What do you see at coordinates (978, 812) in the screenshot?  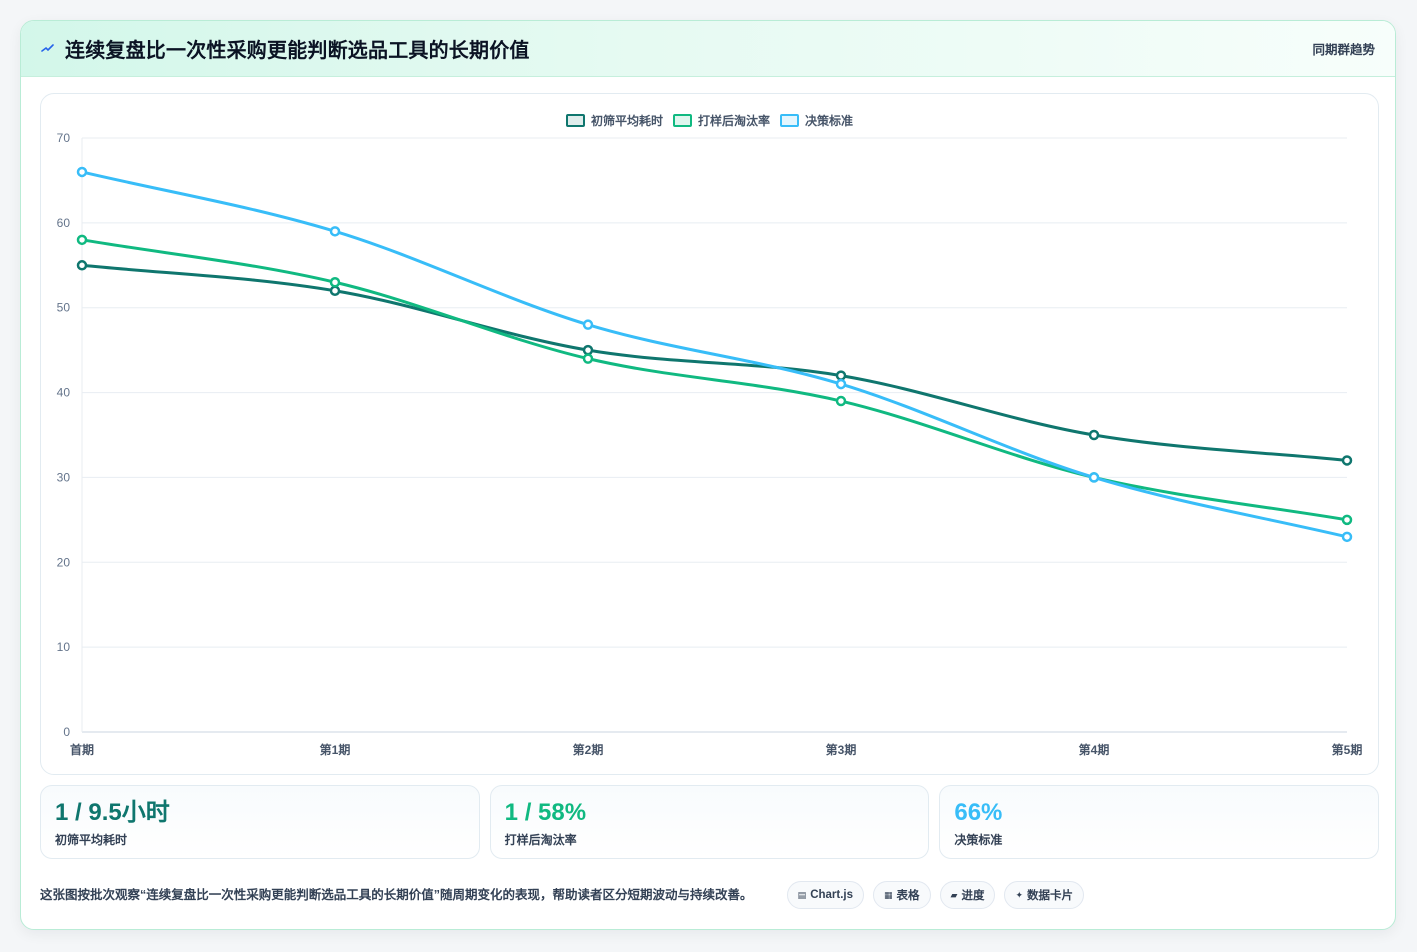 I see `stat-value: 66%` at bounding box center [978, 812].